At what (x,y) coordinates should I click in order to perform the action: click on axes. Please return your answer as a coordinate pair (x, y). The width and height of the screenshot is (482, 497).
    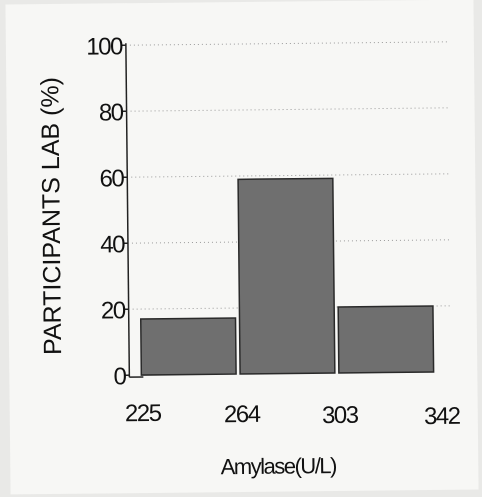
    Looking at the image, I should click on (132, 210).